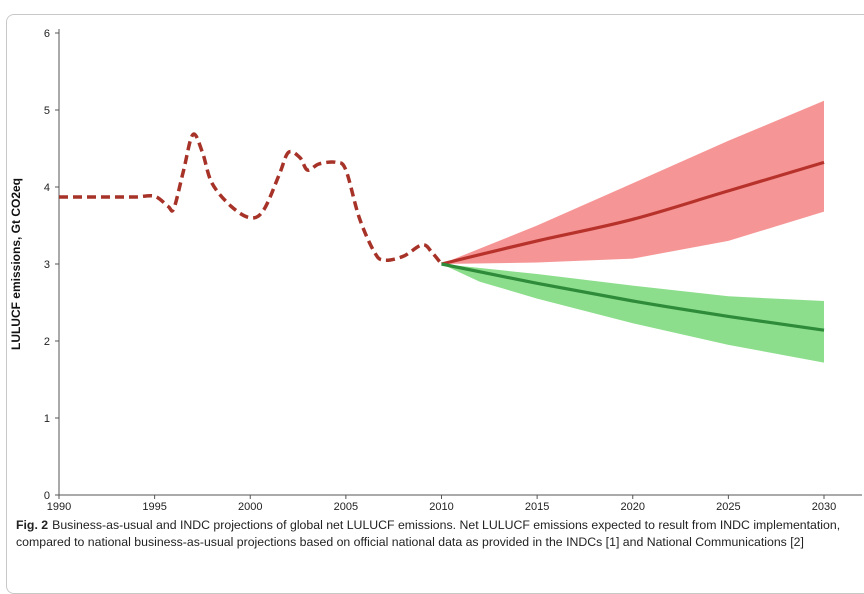 This screenshot has height=594, width=864. What do you see at coordinates (47, 496) in the screenshot?
I see `y-tick-label: 0` at bounding box center [47, 496].